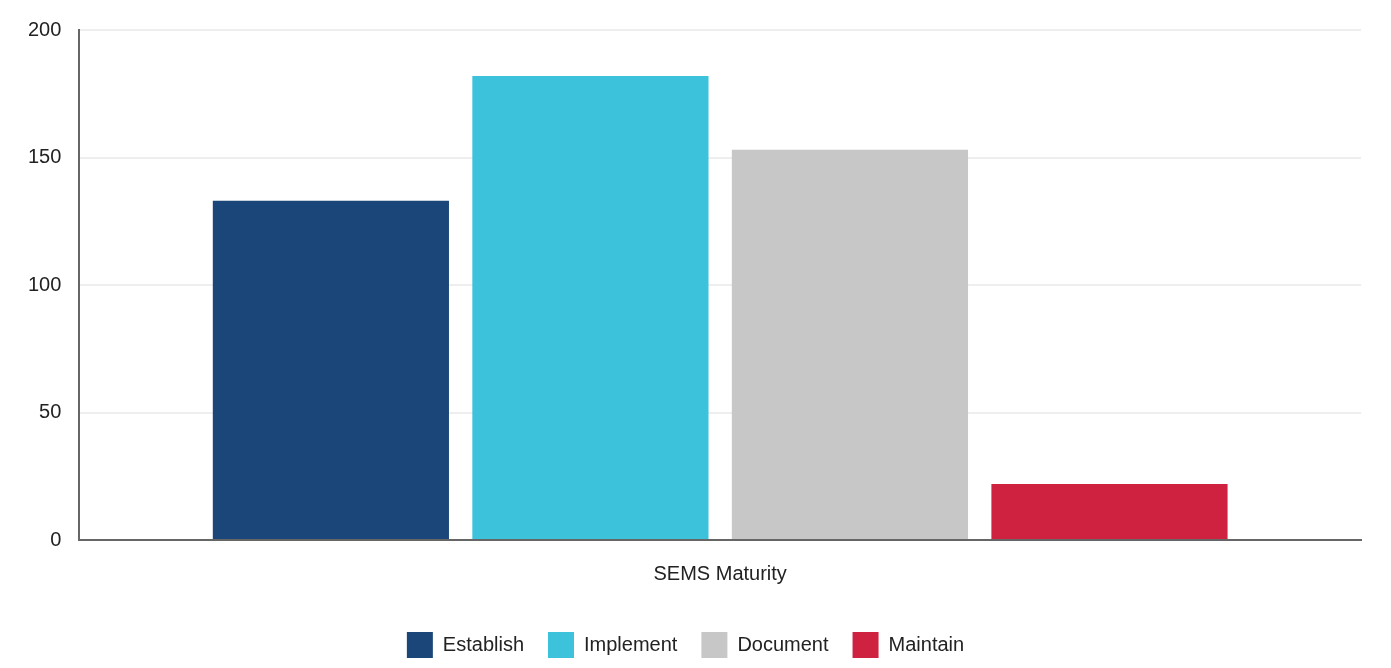 Image resolution: width=1391 pixels, height=668 pixels. I want to click on legend-label: Document, so click(783, 643).